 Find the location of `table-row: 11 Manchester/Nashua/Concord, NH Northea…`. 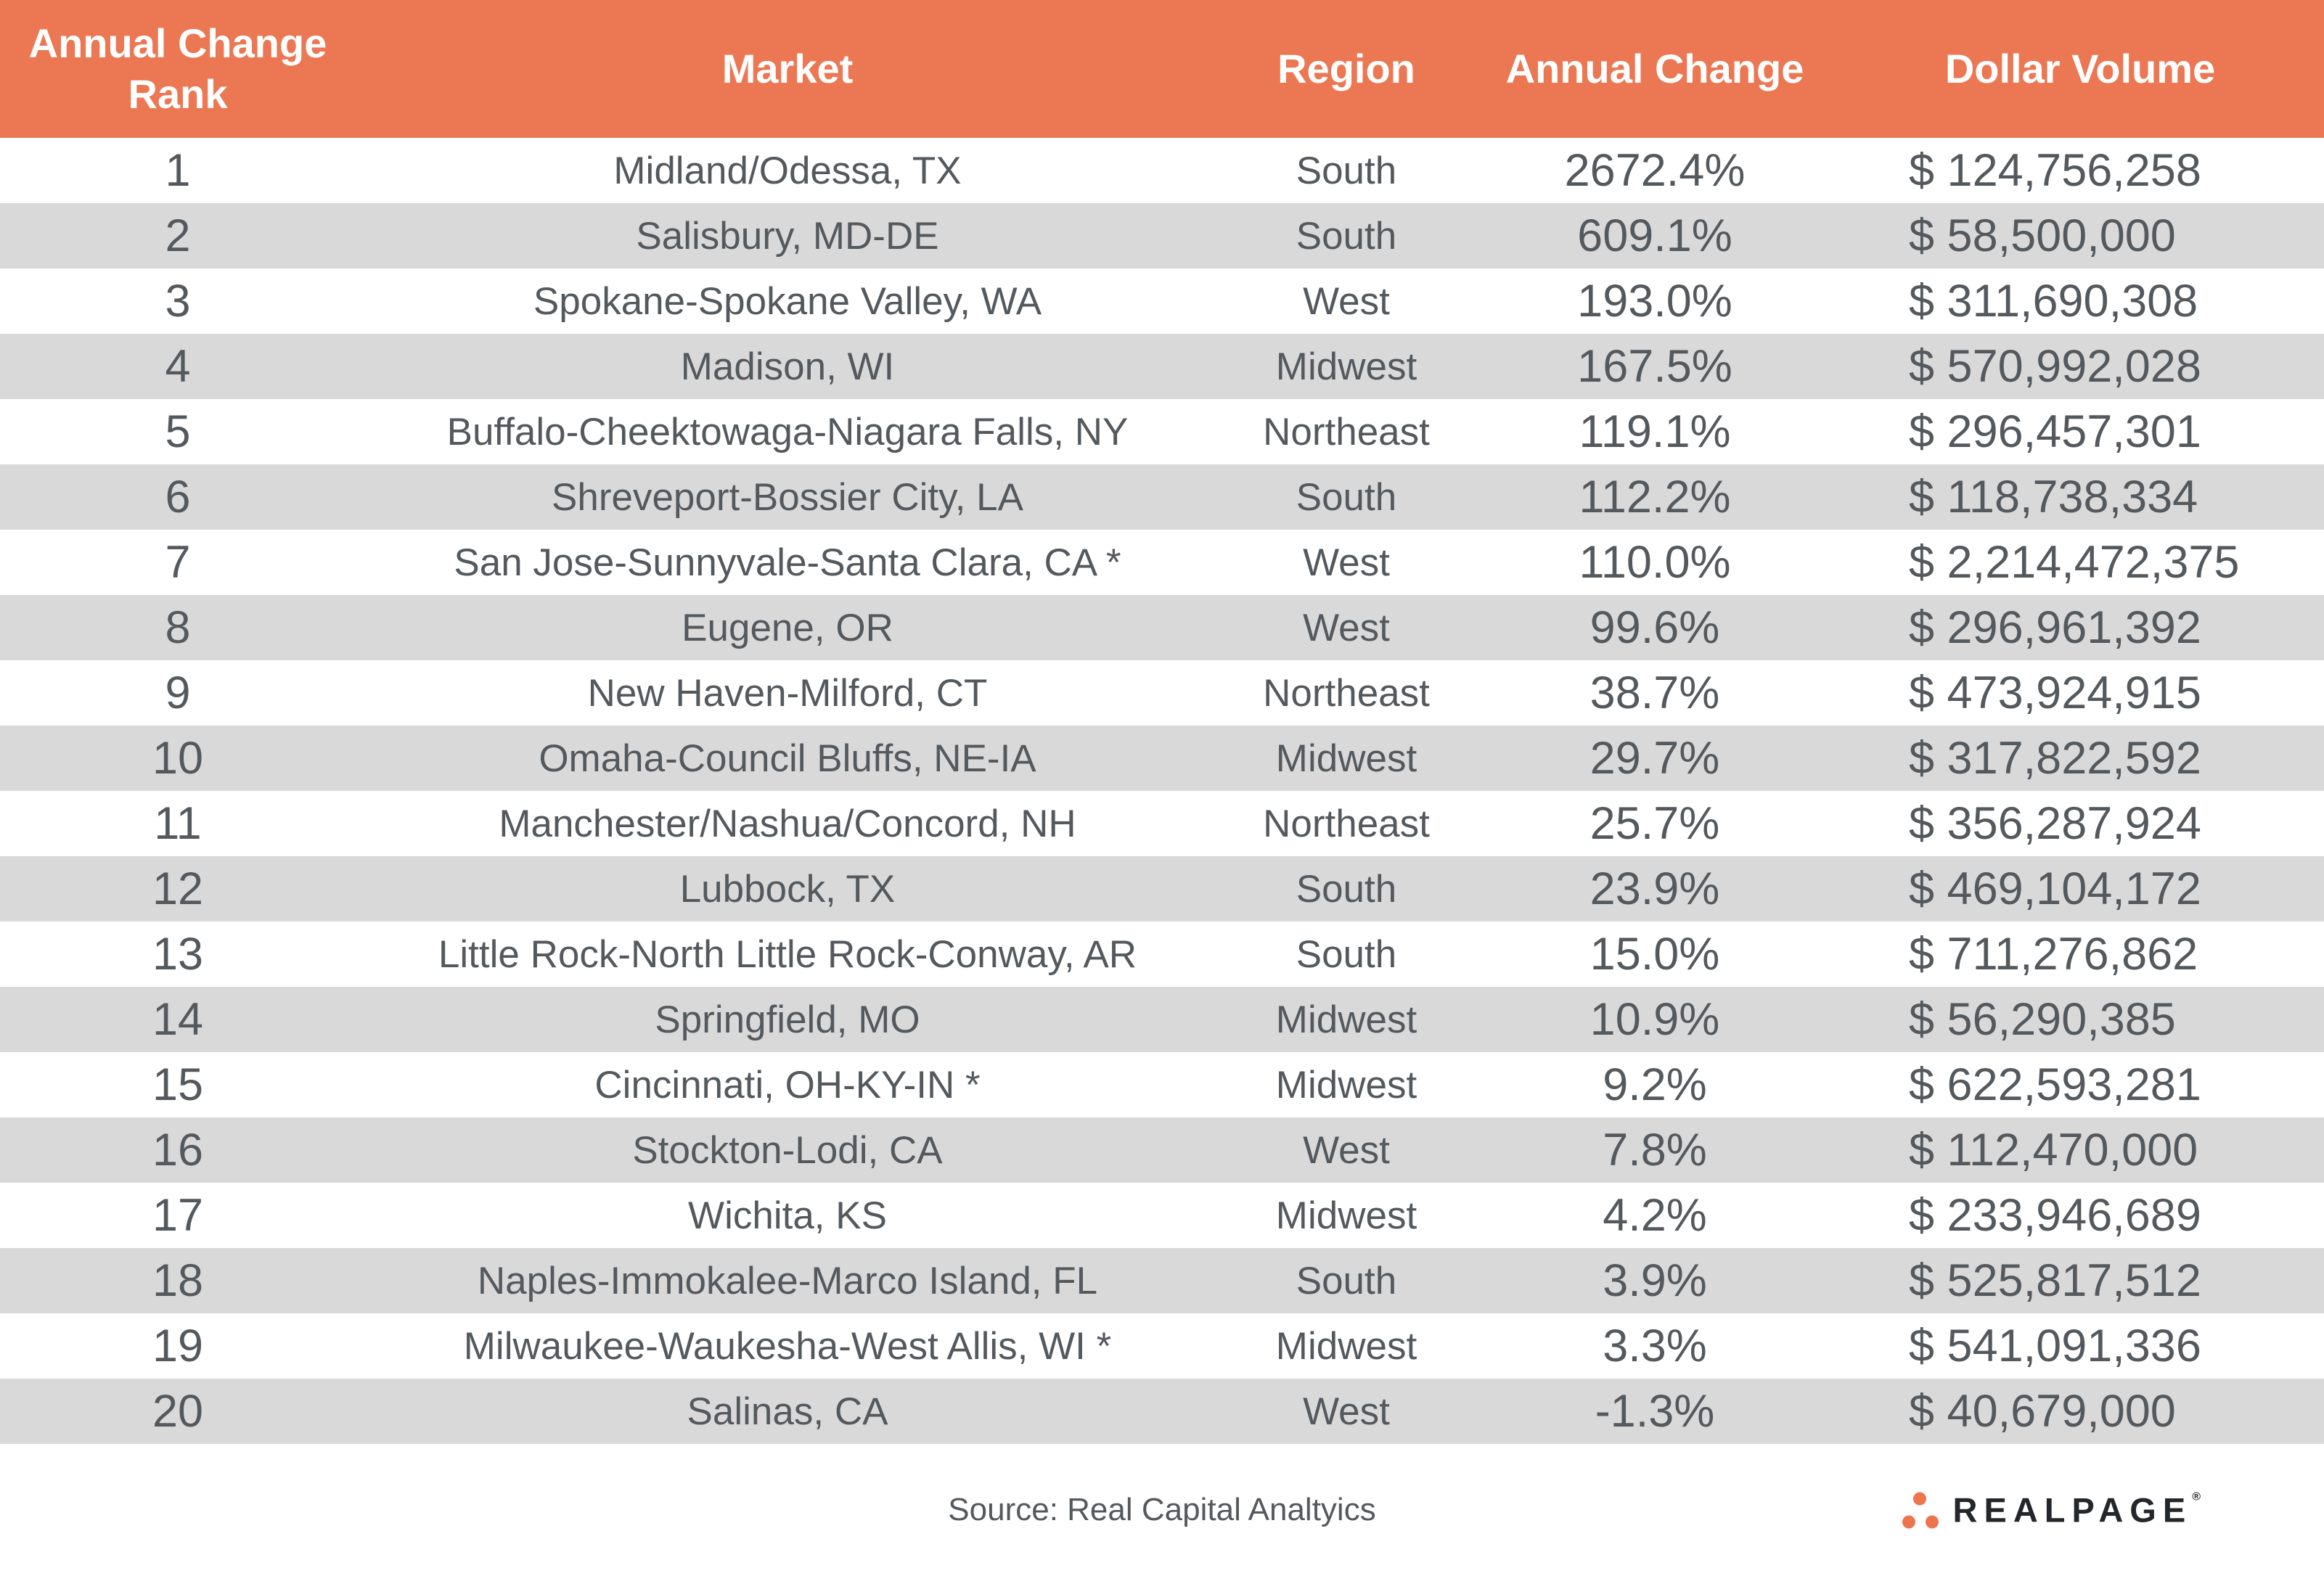

table-row: 11 Manchester/Nashua/Concord, NH Northea… is located at coordinates (1162, 823).